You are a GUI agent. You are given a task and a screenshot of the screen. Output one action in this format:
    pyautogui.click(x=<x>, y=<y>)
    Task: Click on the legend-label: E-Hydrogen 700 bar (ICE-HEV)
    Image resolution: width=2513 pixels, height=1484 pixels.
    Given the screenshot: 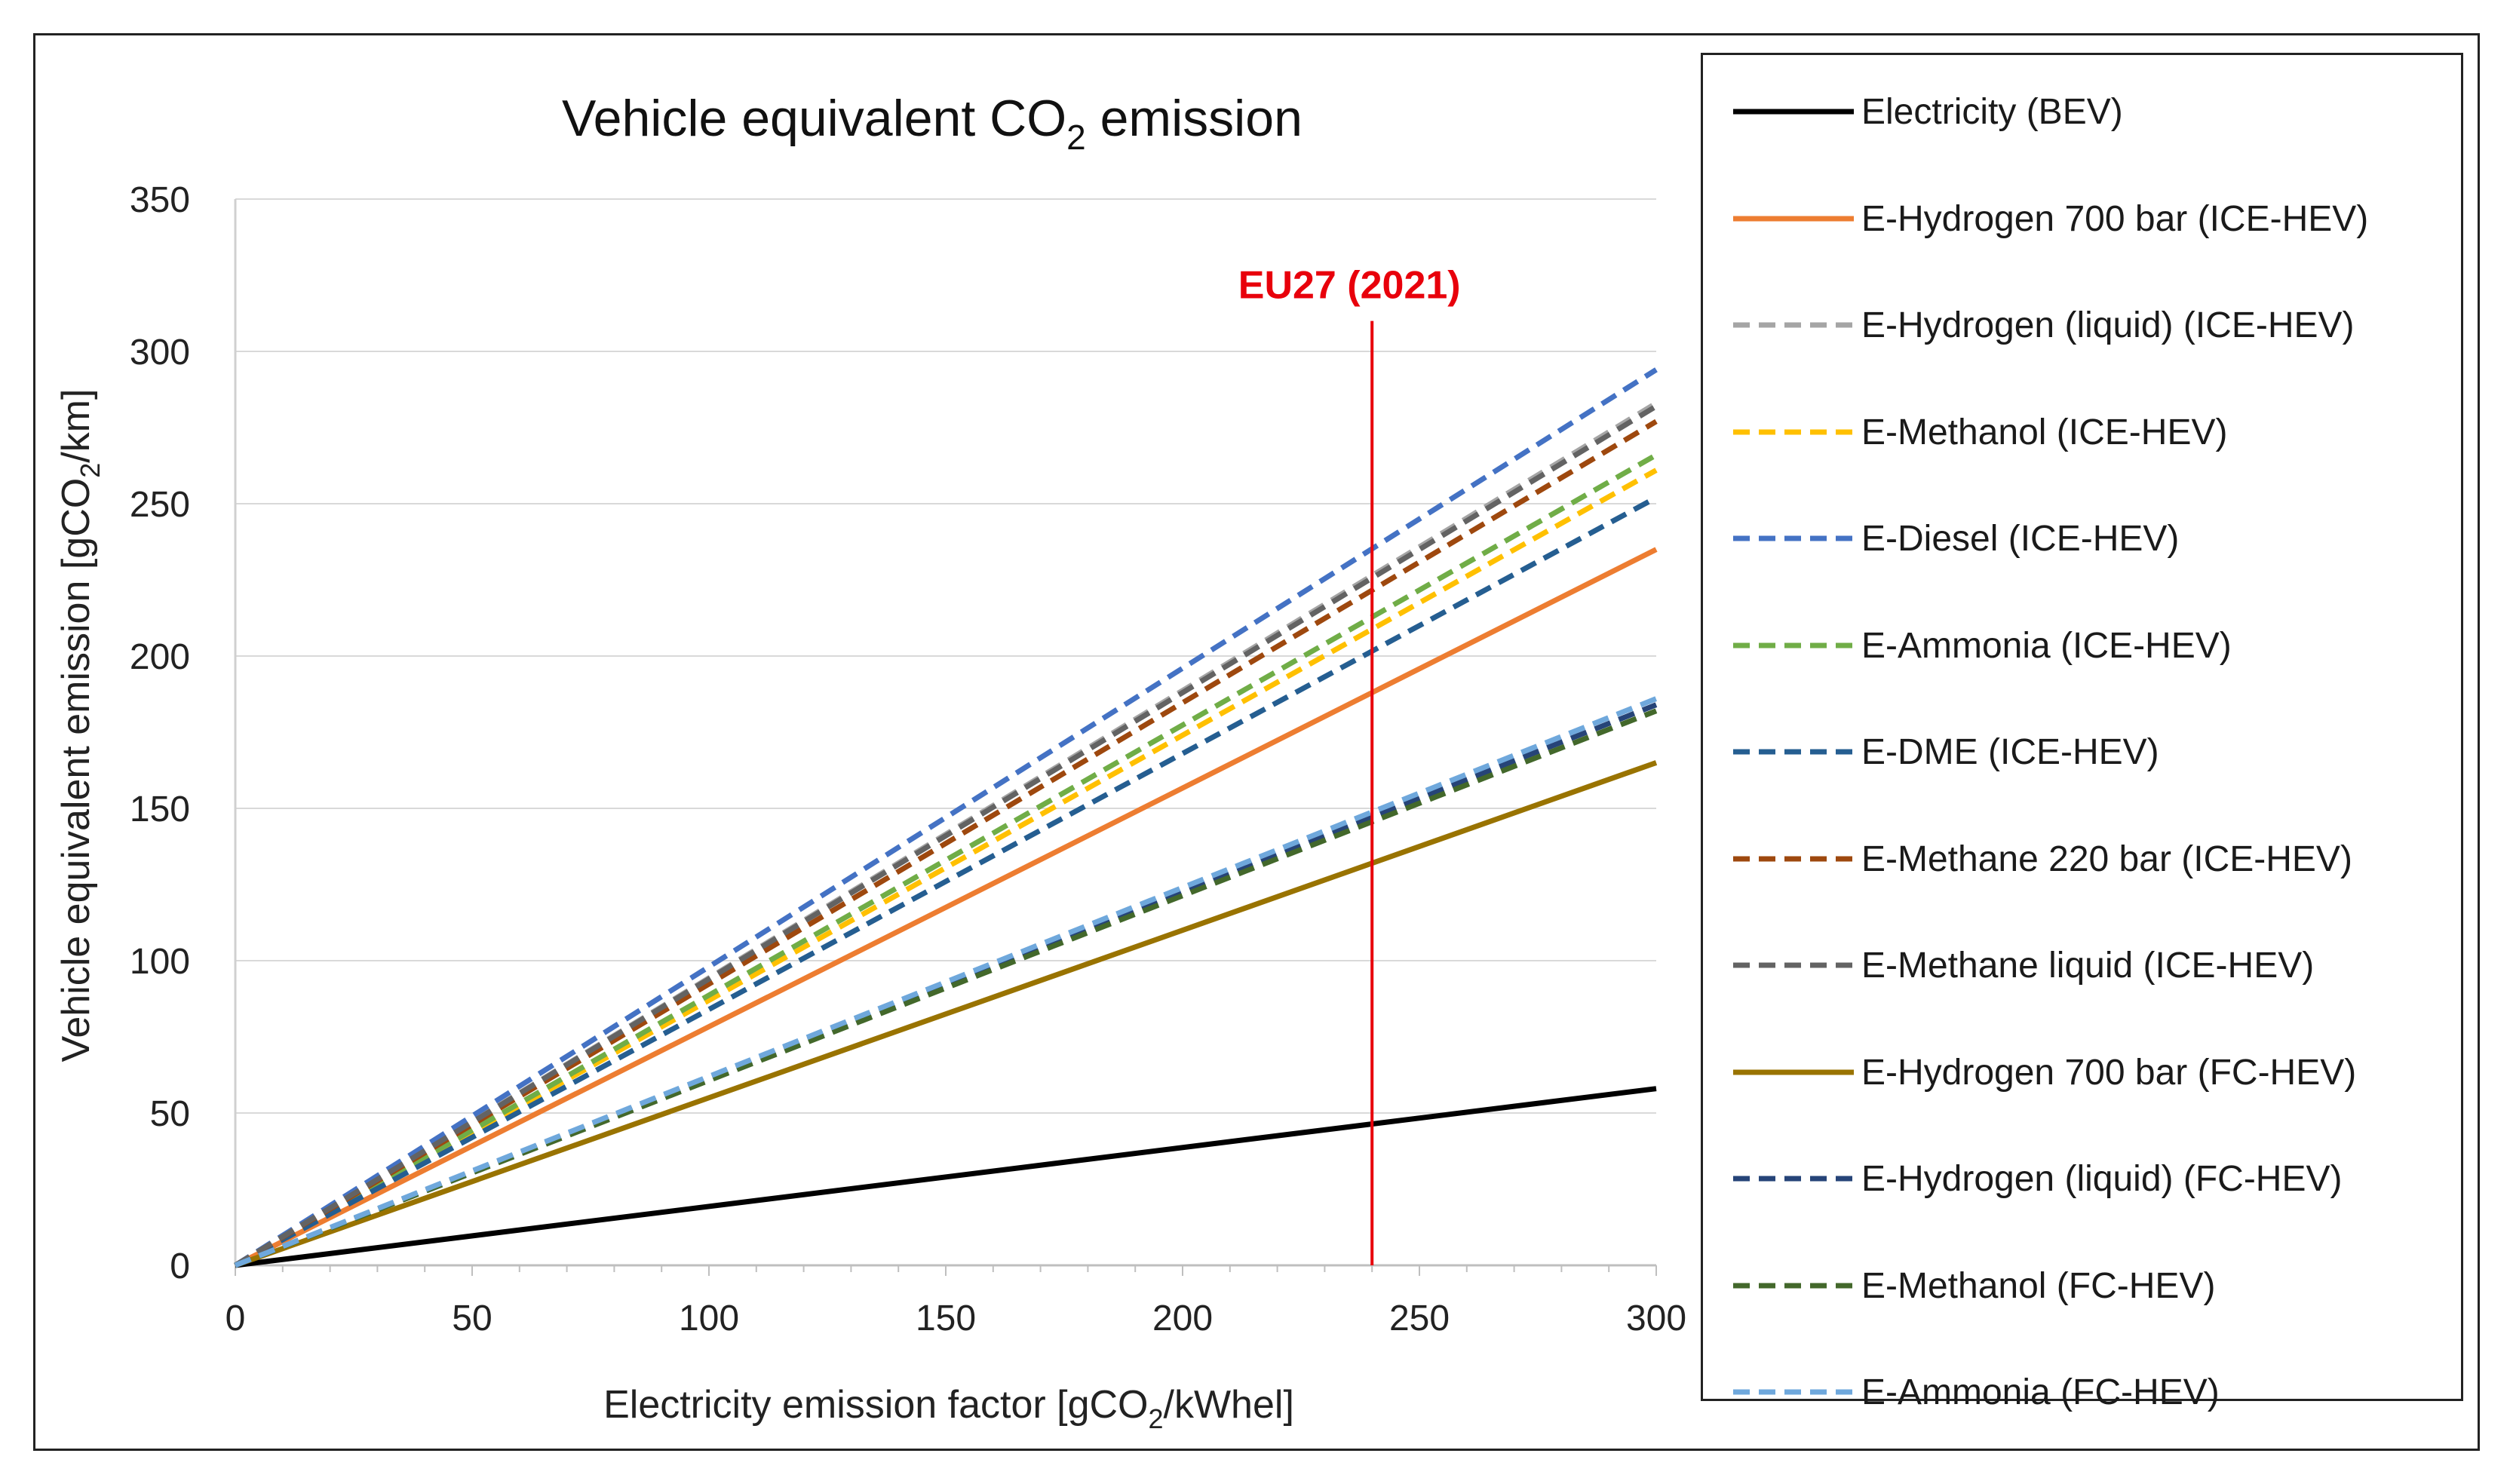 What is the action you would take?
    pyautogui.click(x=2115, y=218)
    